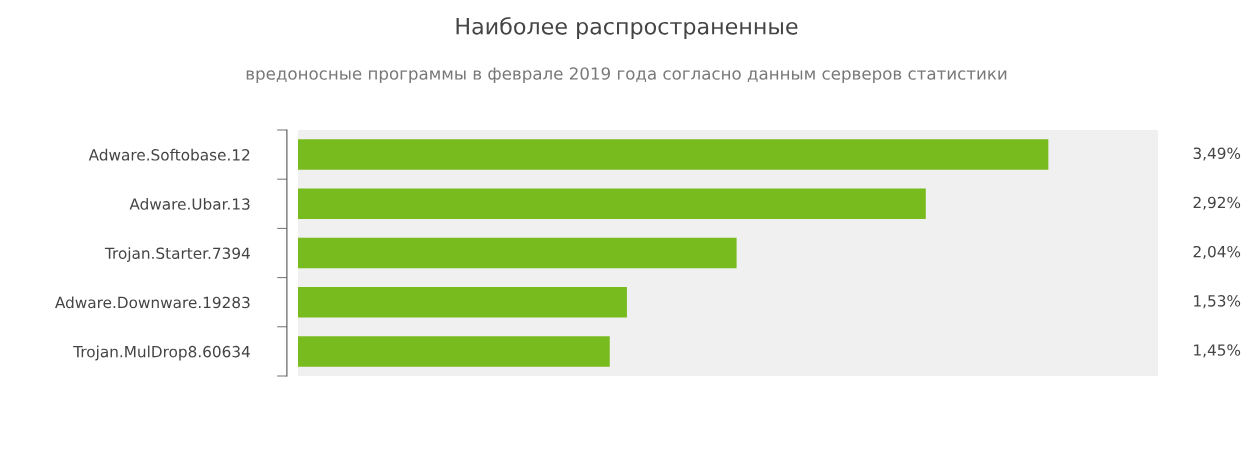  I want to click on chart-subtitle: вредоносные программы в феврале 2019 года согласно данным серверов статистики, so click(626, 75).